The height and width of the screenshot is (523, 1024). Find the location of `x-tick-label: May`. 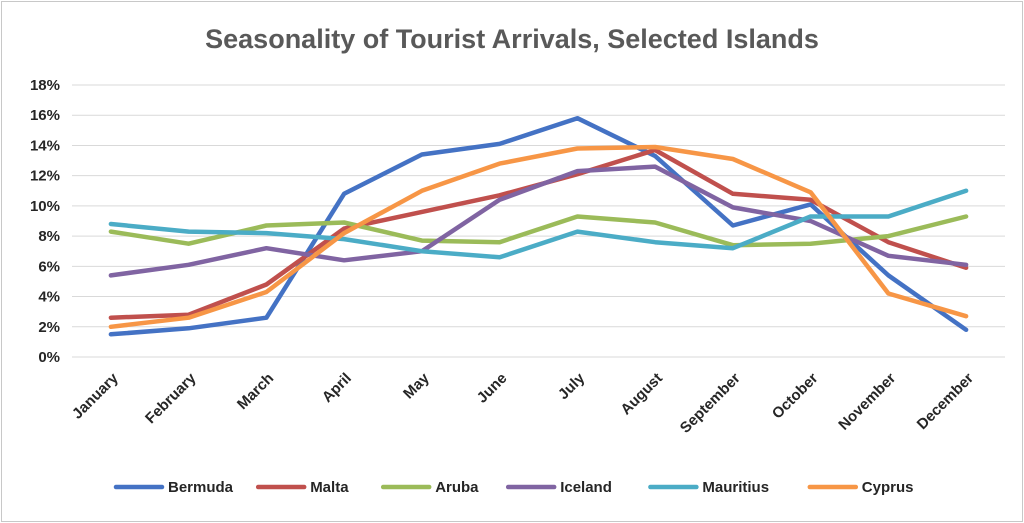

x-tick-label: May is located at coordinates (416, 385).